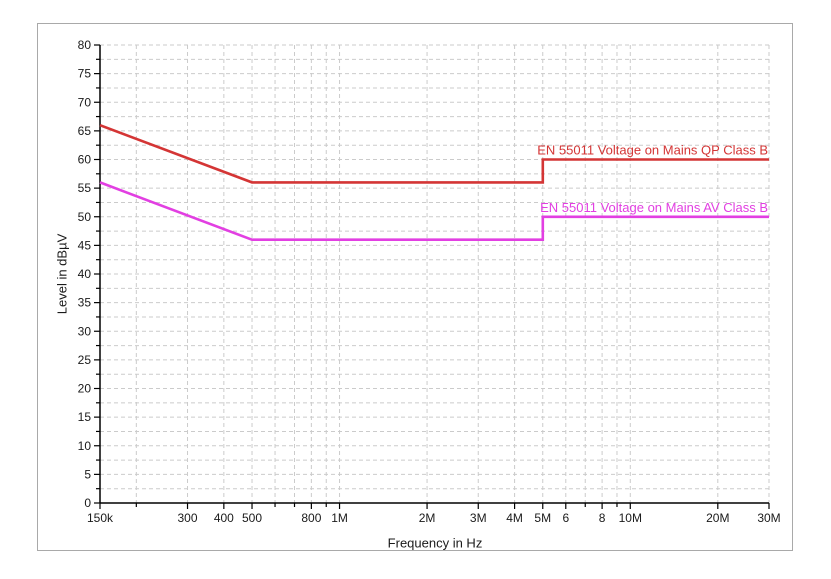  I want to click on y-tick-label: 45, so click(85, 245).